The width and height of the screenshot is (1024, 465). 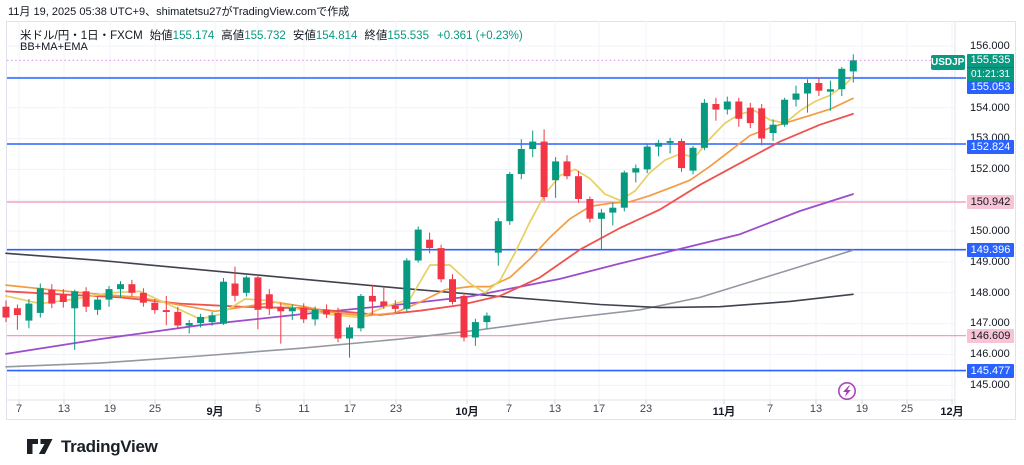 I want to click on time-tick-label: 19, so click(x=110, y=409).